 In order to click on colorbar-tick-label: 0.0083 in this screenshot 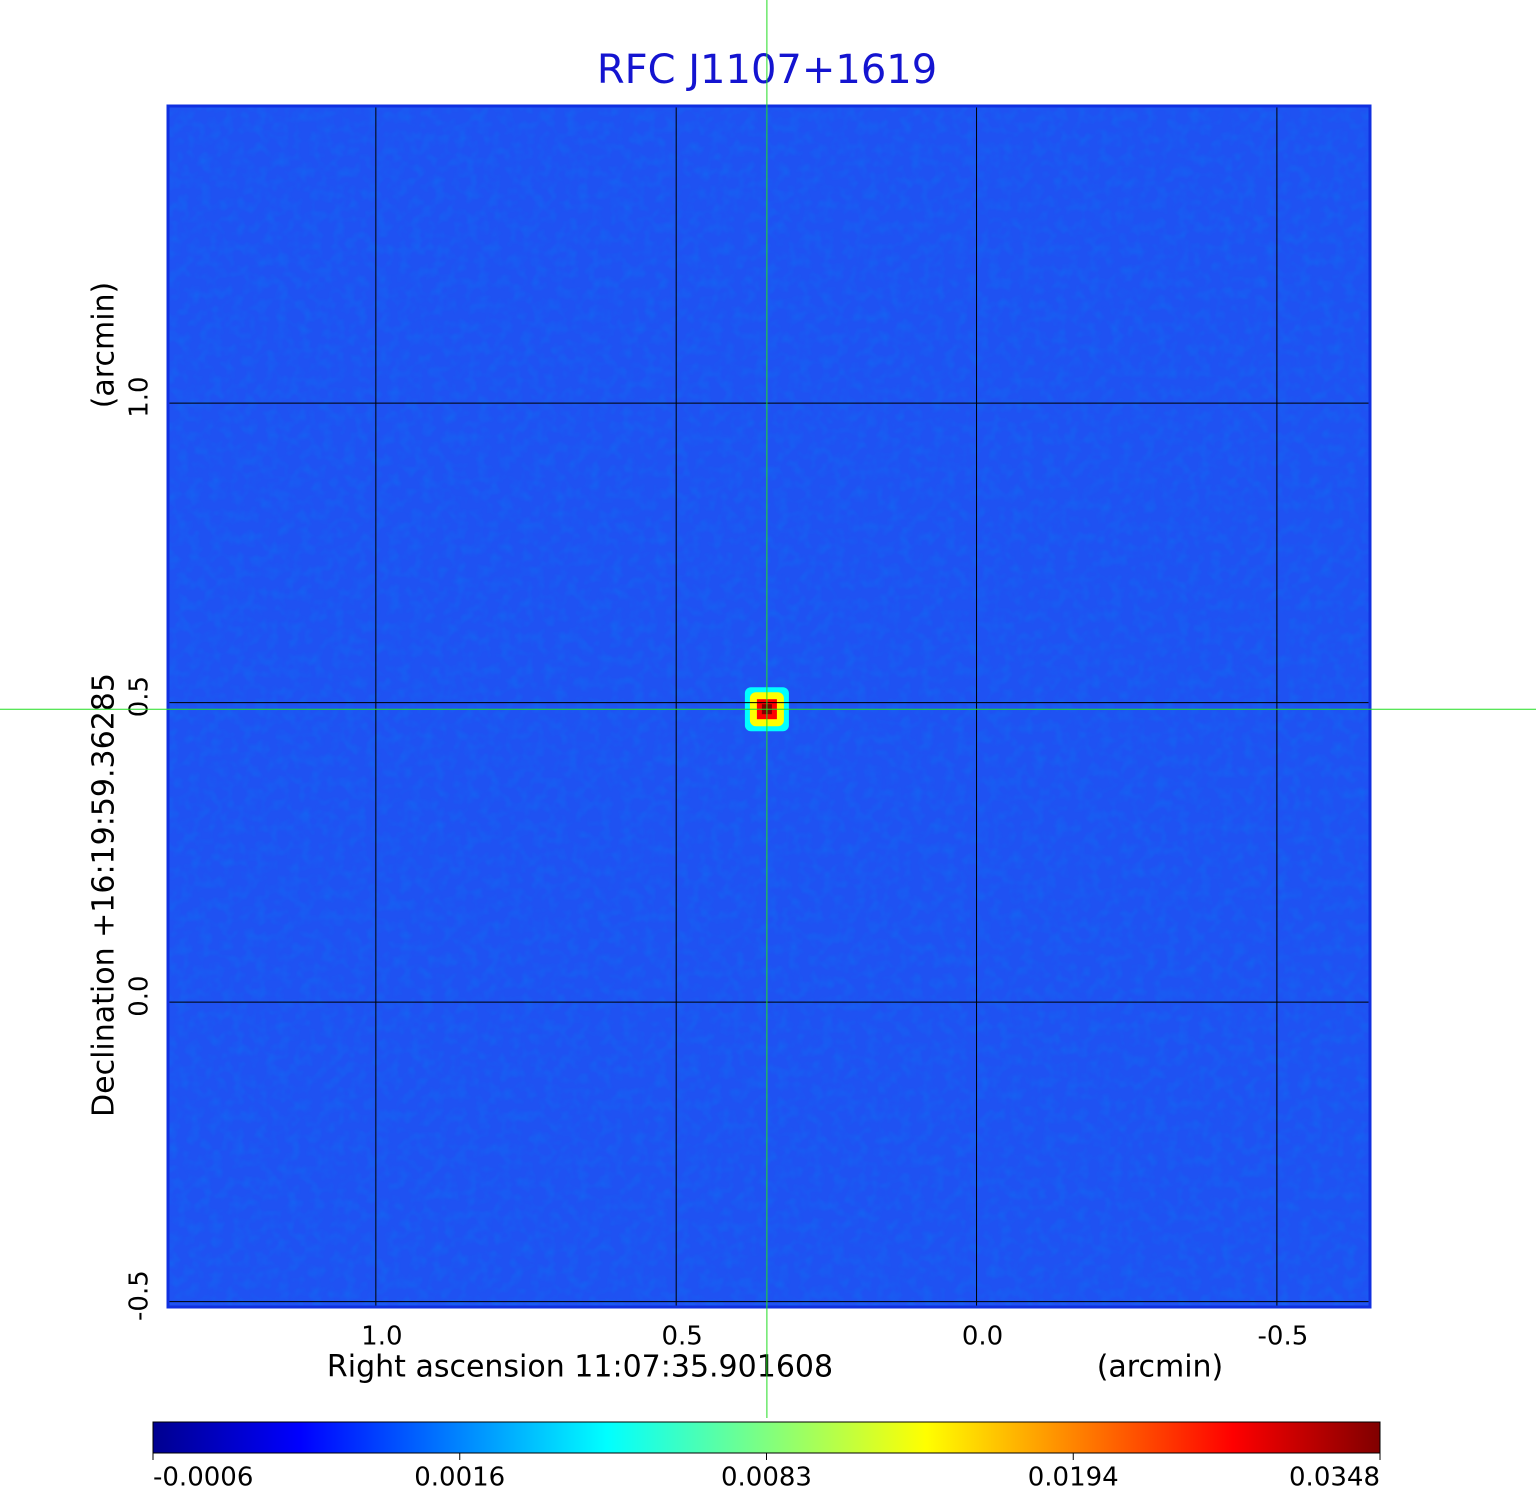, I will do `click(766, 1478)`.